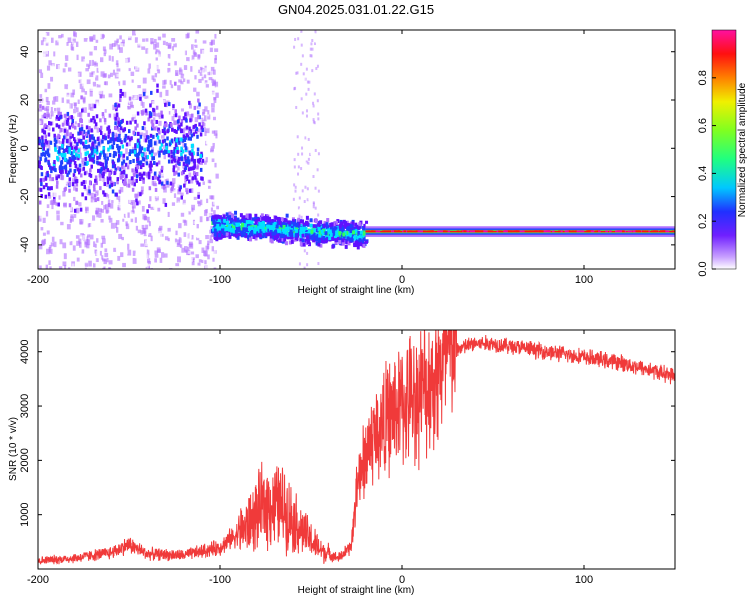  What do you see at coordinates (724, 149) in the screenshot?
I see `colorbar-frame` at bounding box center [724, 149].